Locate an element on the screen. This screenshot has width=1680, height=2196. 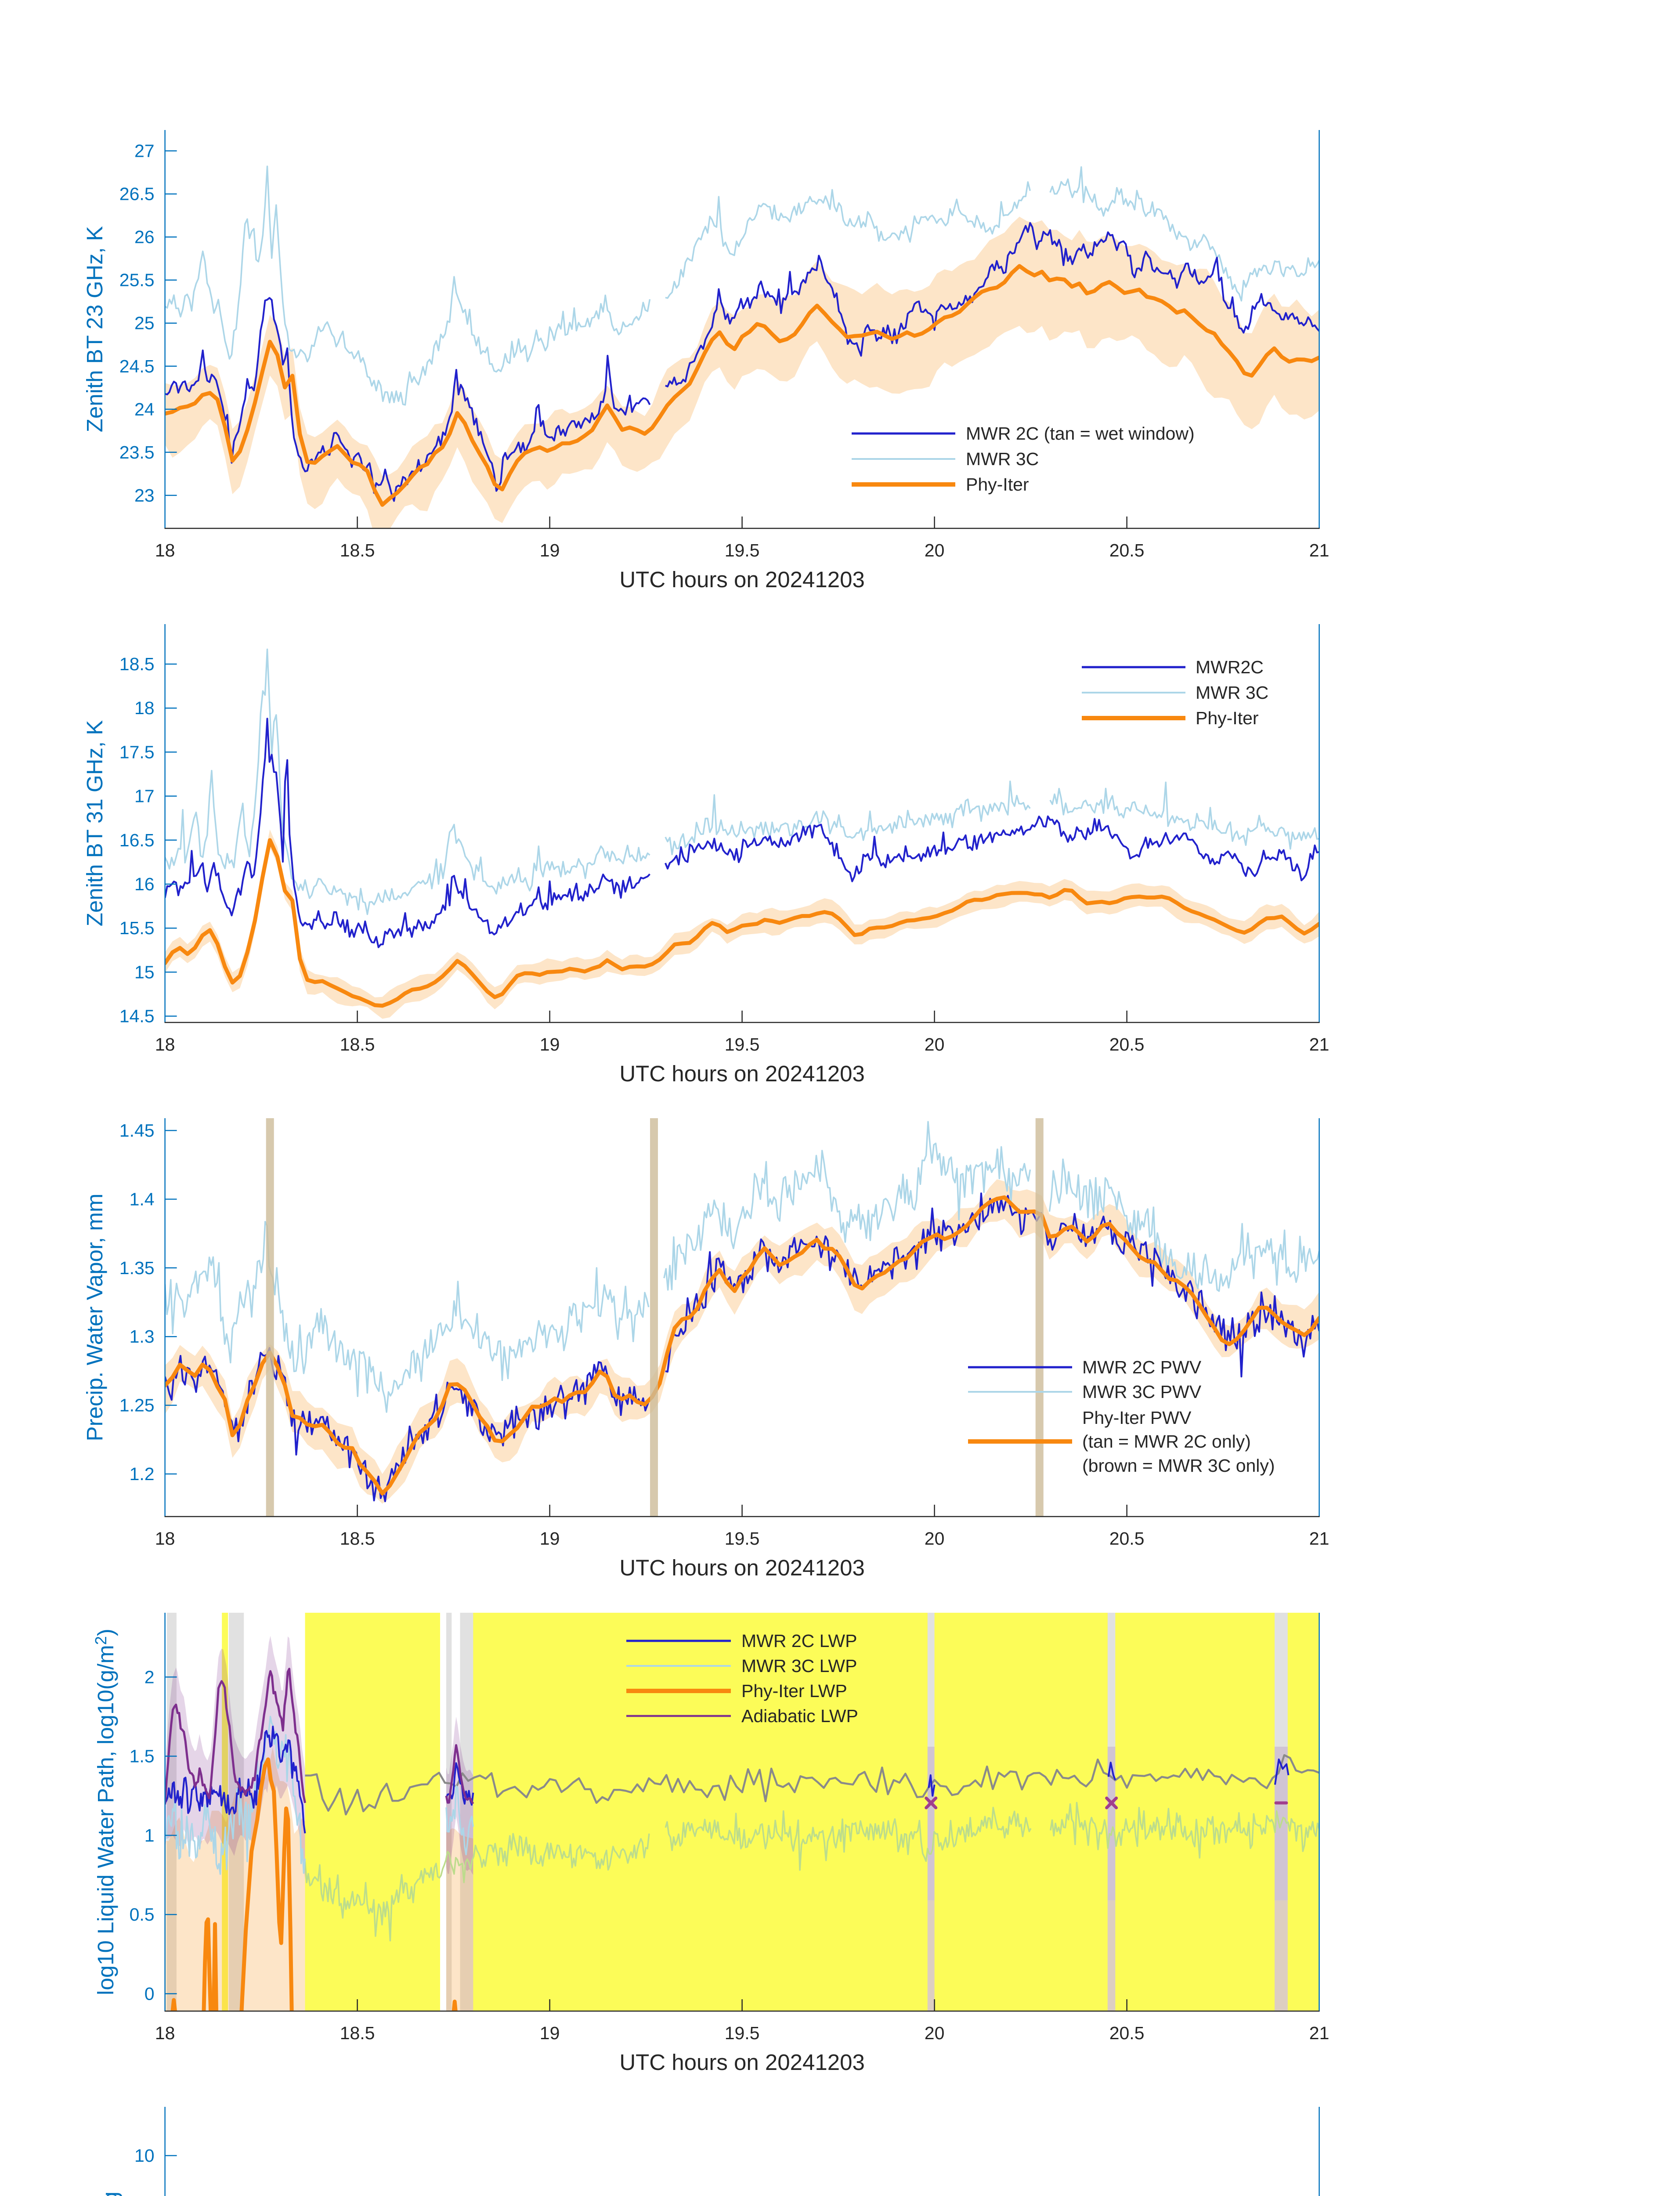
svg-text: MWR 2C LWP is located at coordinates (799, 1641).